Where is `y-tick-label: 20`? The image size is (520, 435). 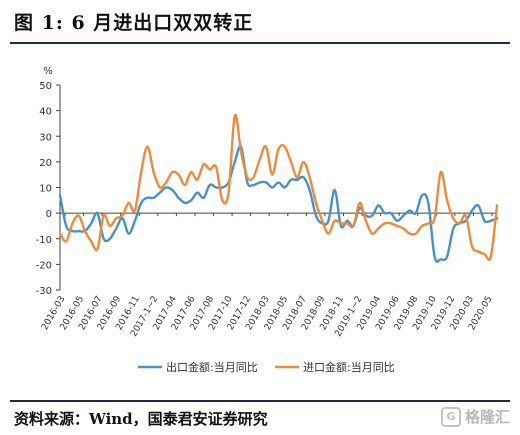 y-tick-label: 20 is located at coordinates (45, 163).